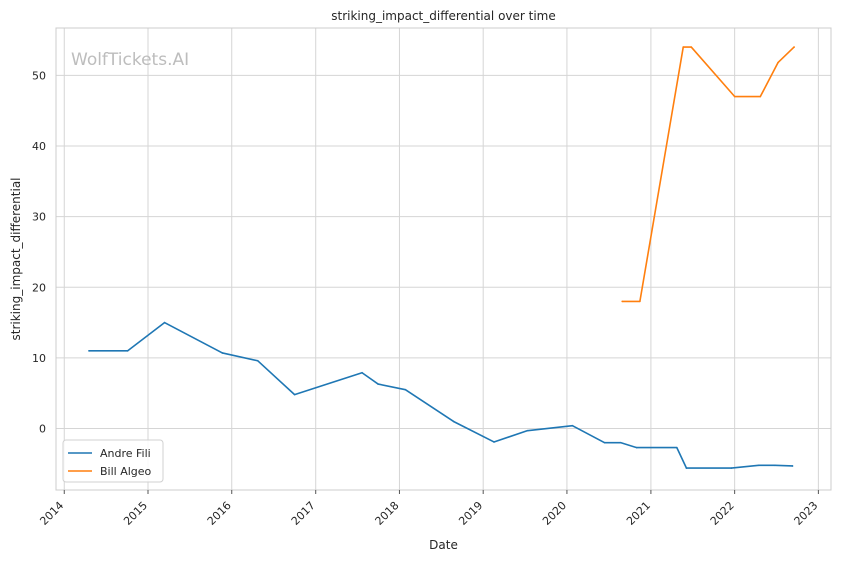 This screenshot has width=845, height=561. What do you see at coordinates (387, 513) in the screenshot?
I see `x-tick-label: 2018` at bounding box center [387, 513].